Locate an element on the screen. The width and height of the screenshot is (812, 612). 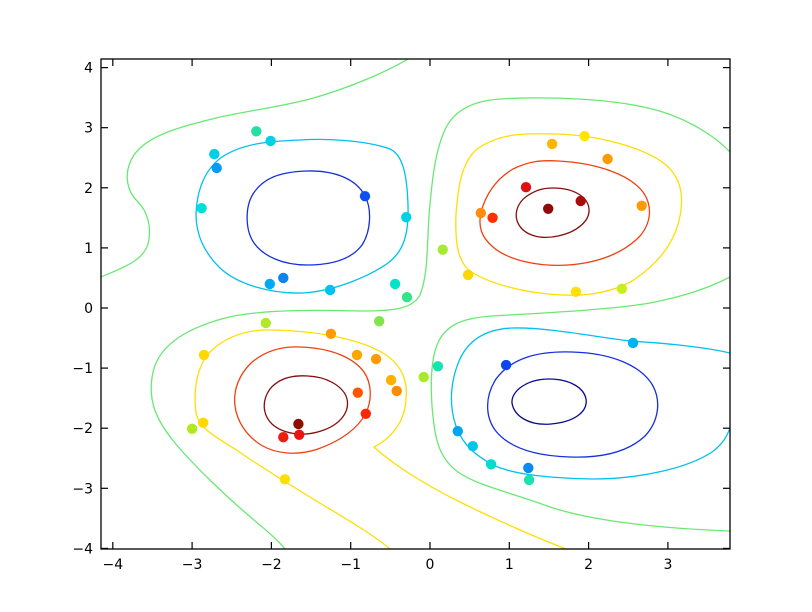
contour-line-level-0.25 is located at coordinates (569, 214).